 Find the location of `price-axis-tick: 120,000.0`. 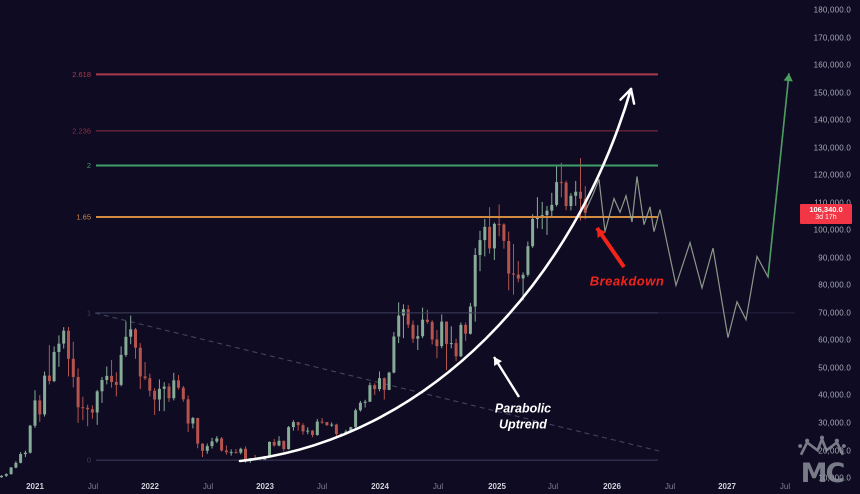

price-axis-tick: 120,000.0 is located at coordinates (832, 175).